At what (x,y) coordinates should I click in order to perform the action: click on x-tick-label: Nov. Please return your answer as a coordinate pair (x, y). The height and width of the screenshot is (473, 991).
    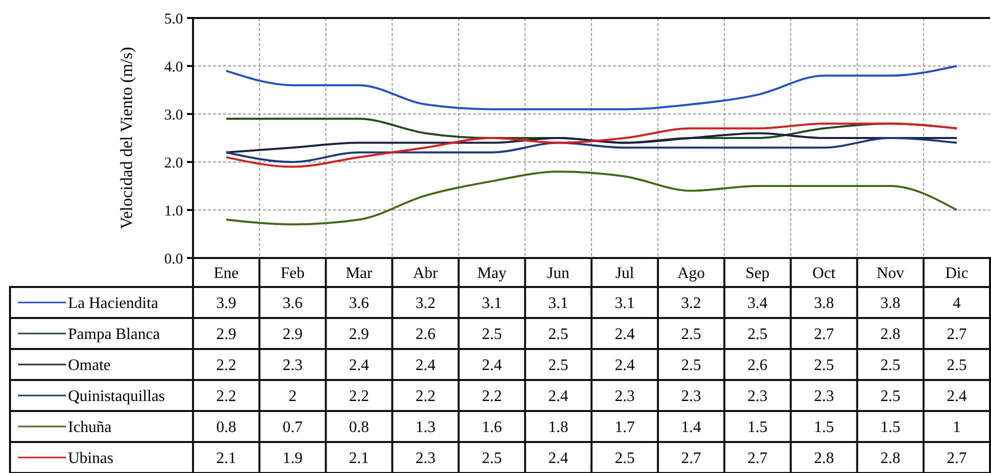
    Looking at the image, I should click on (890, 273).